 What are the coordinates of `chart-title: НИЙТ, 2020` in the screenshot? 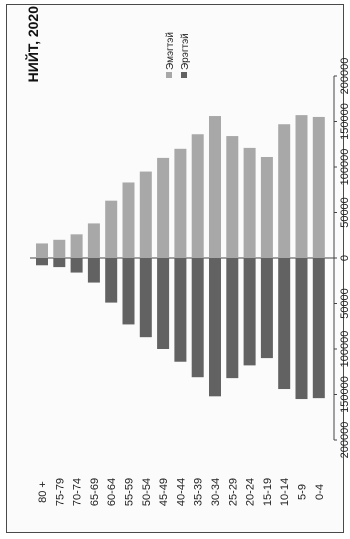 It's located at (32, 44).